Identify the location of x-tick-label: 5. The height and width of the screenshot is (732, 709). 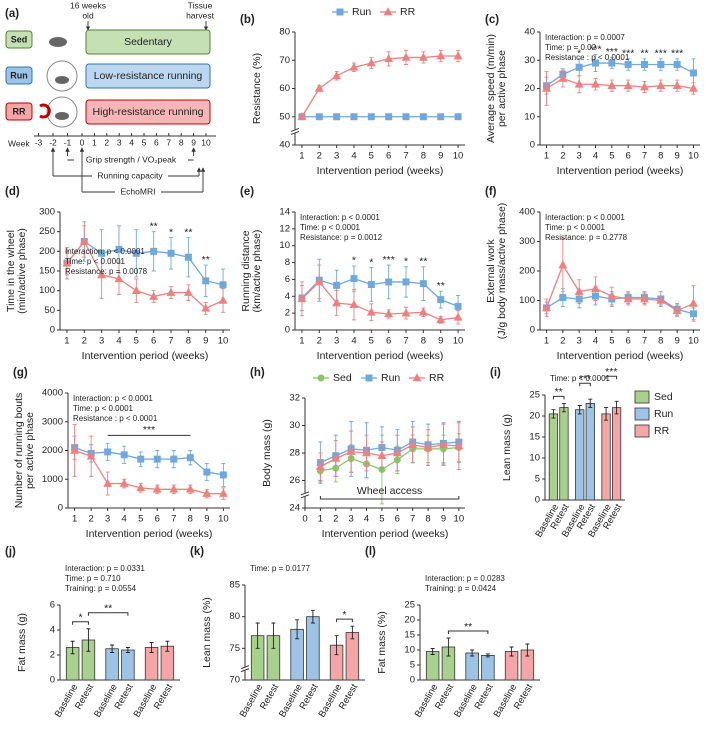
(611, 341).